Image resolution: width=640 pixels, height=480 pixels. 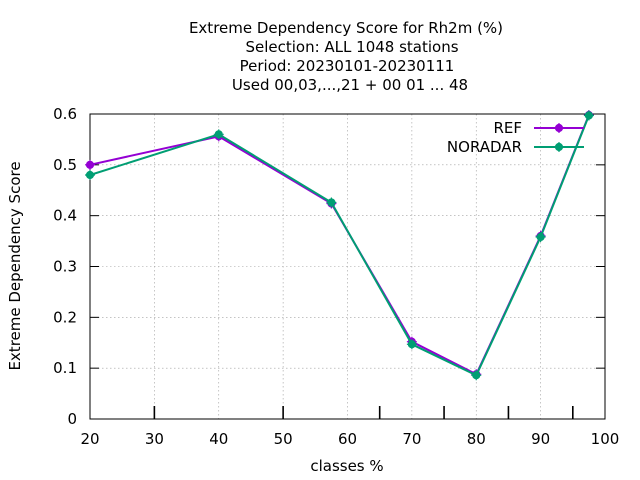 I want to click on legend-label-ref: REF, so click(x=507, y=128).